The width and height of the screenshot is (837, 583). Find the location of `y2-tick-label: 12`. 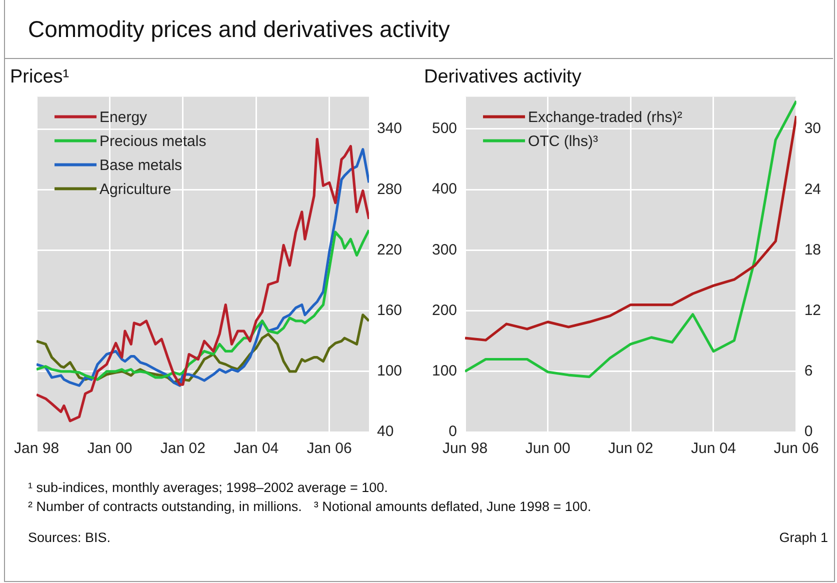

y2-tick-label: 12 is located at coordinates (813, 310).